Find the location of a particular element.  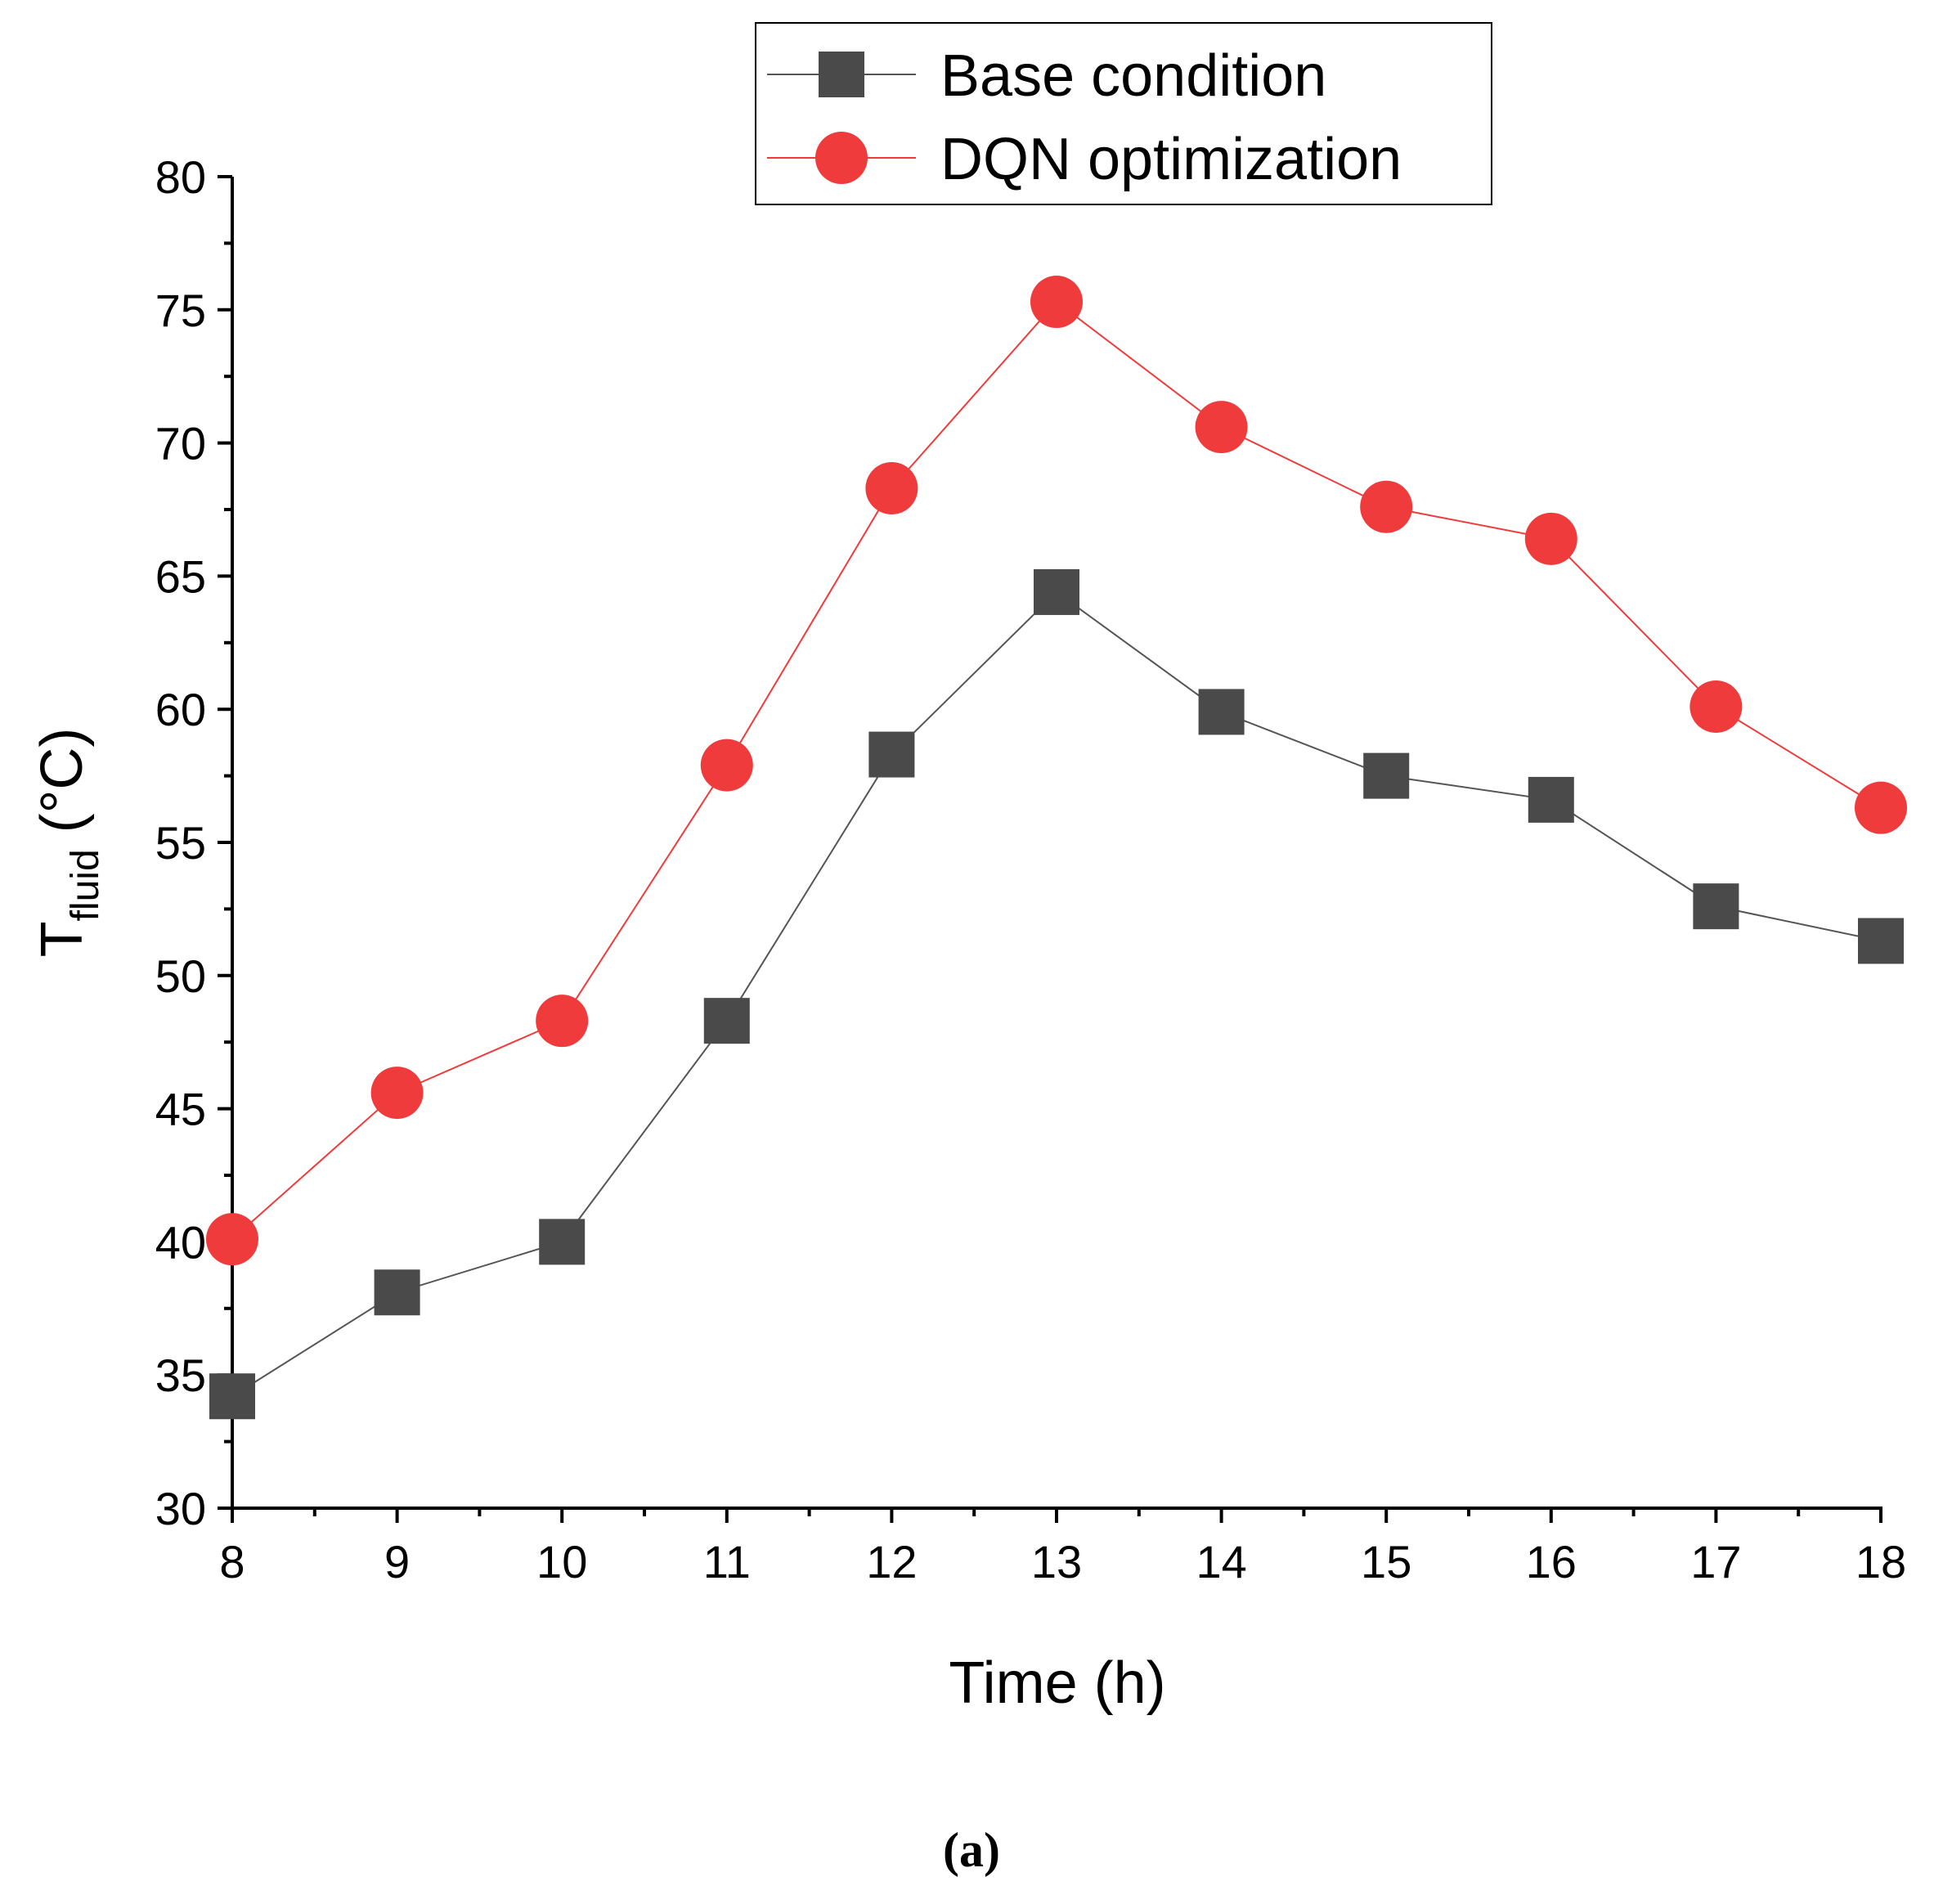

caption-close-paren: ) is located at coordinates (992, 1850).